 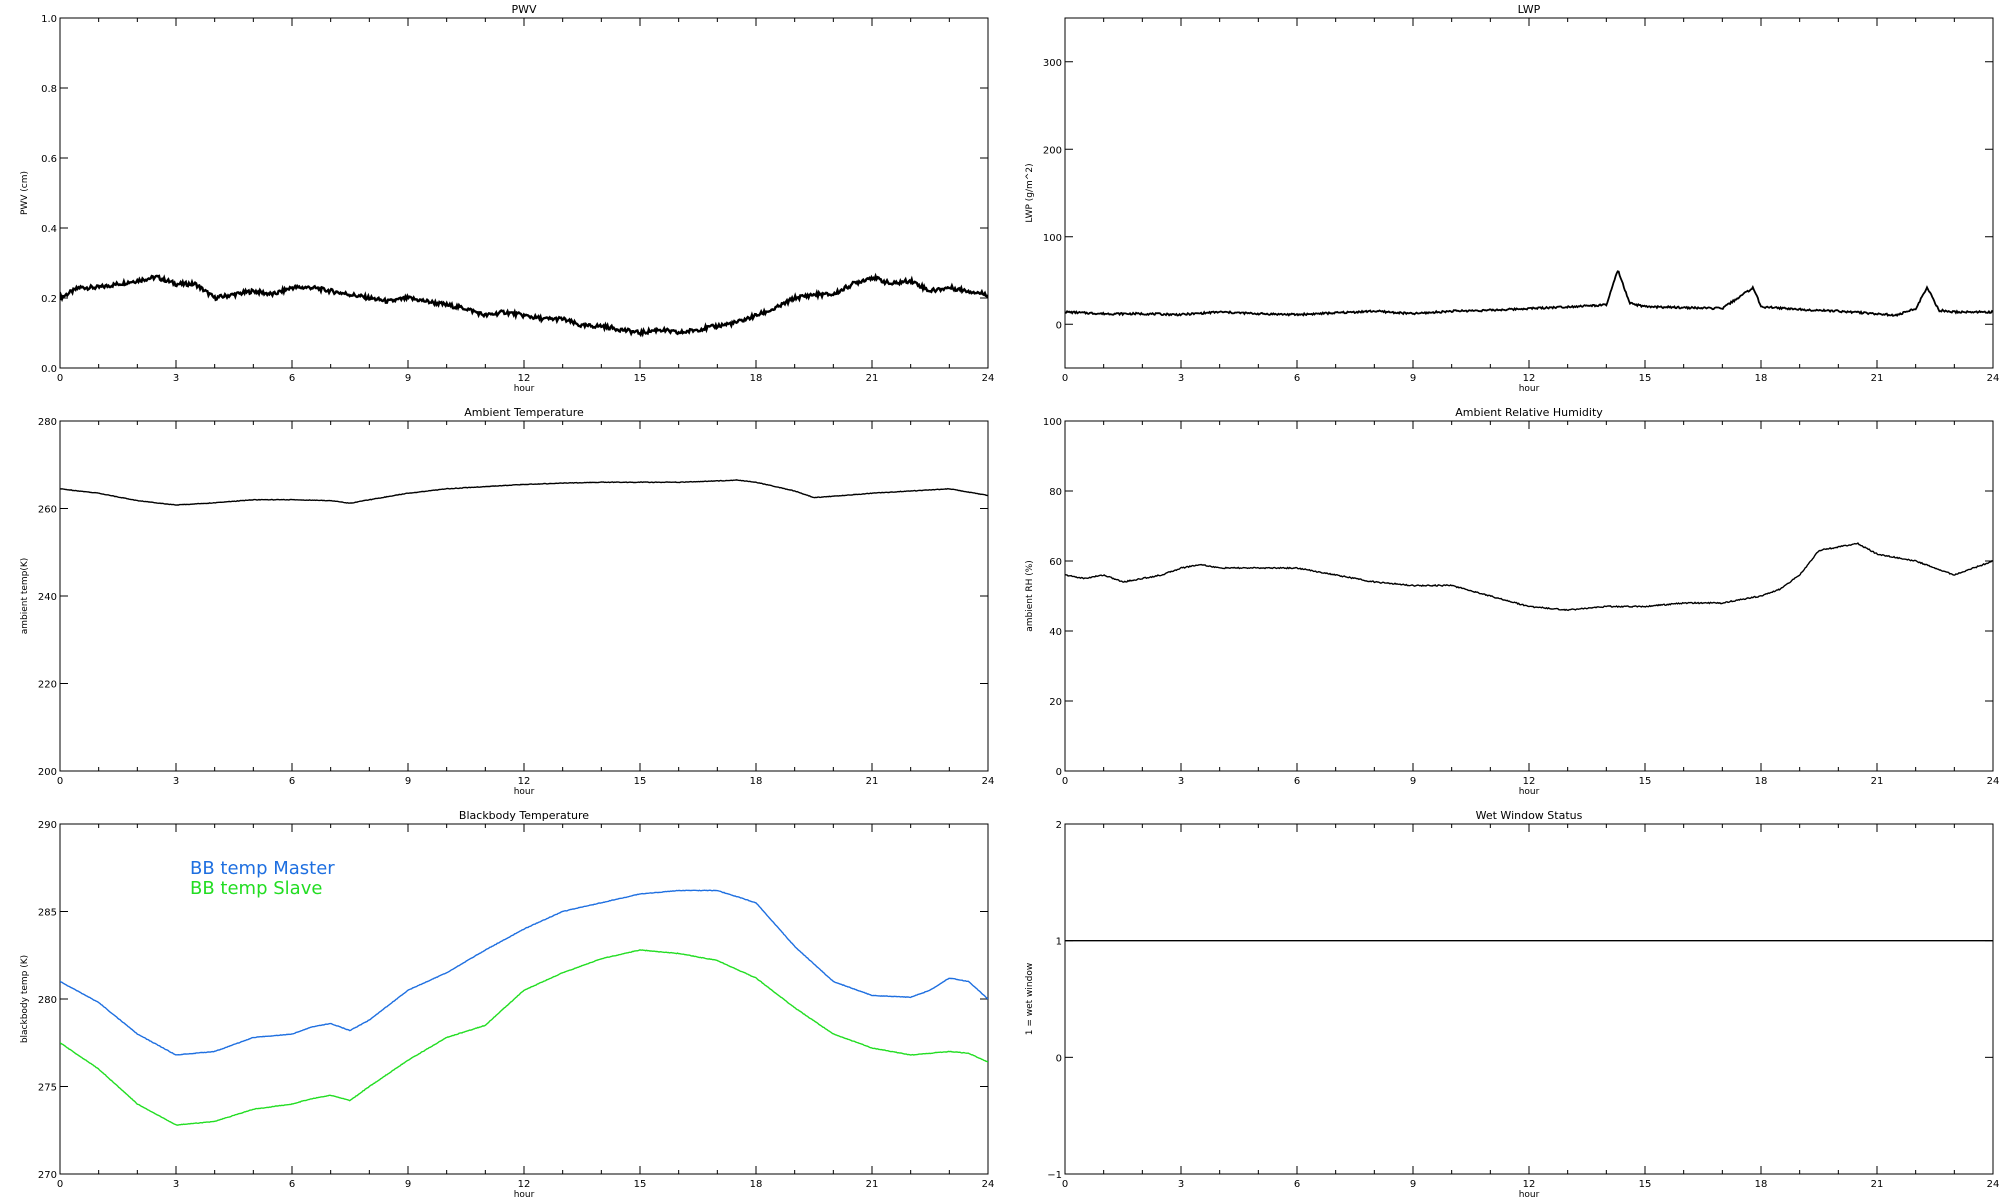 I want to click on series-line-pwv, so click(x=524, y=305).